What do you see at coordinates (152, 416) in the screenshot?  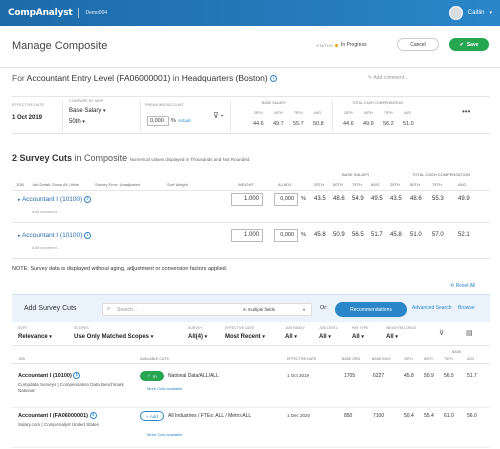 I see `add-cut-button: + Add` at bounding box center [152, 416].